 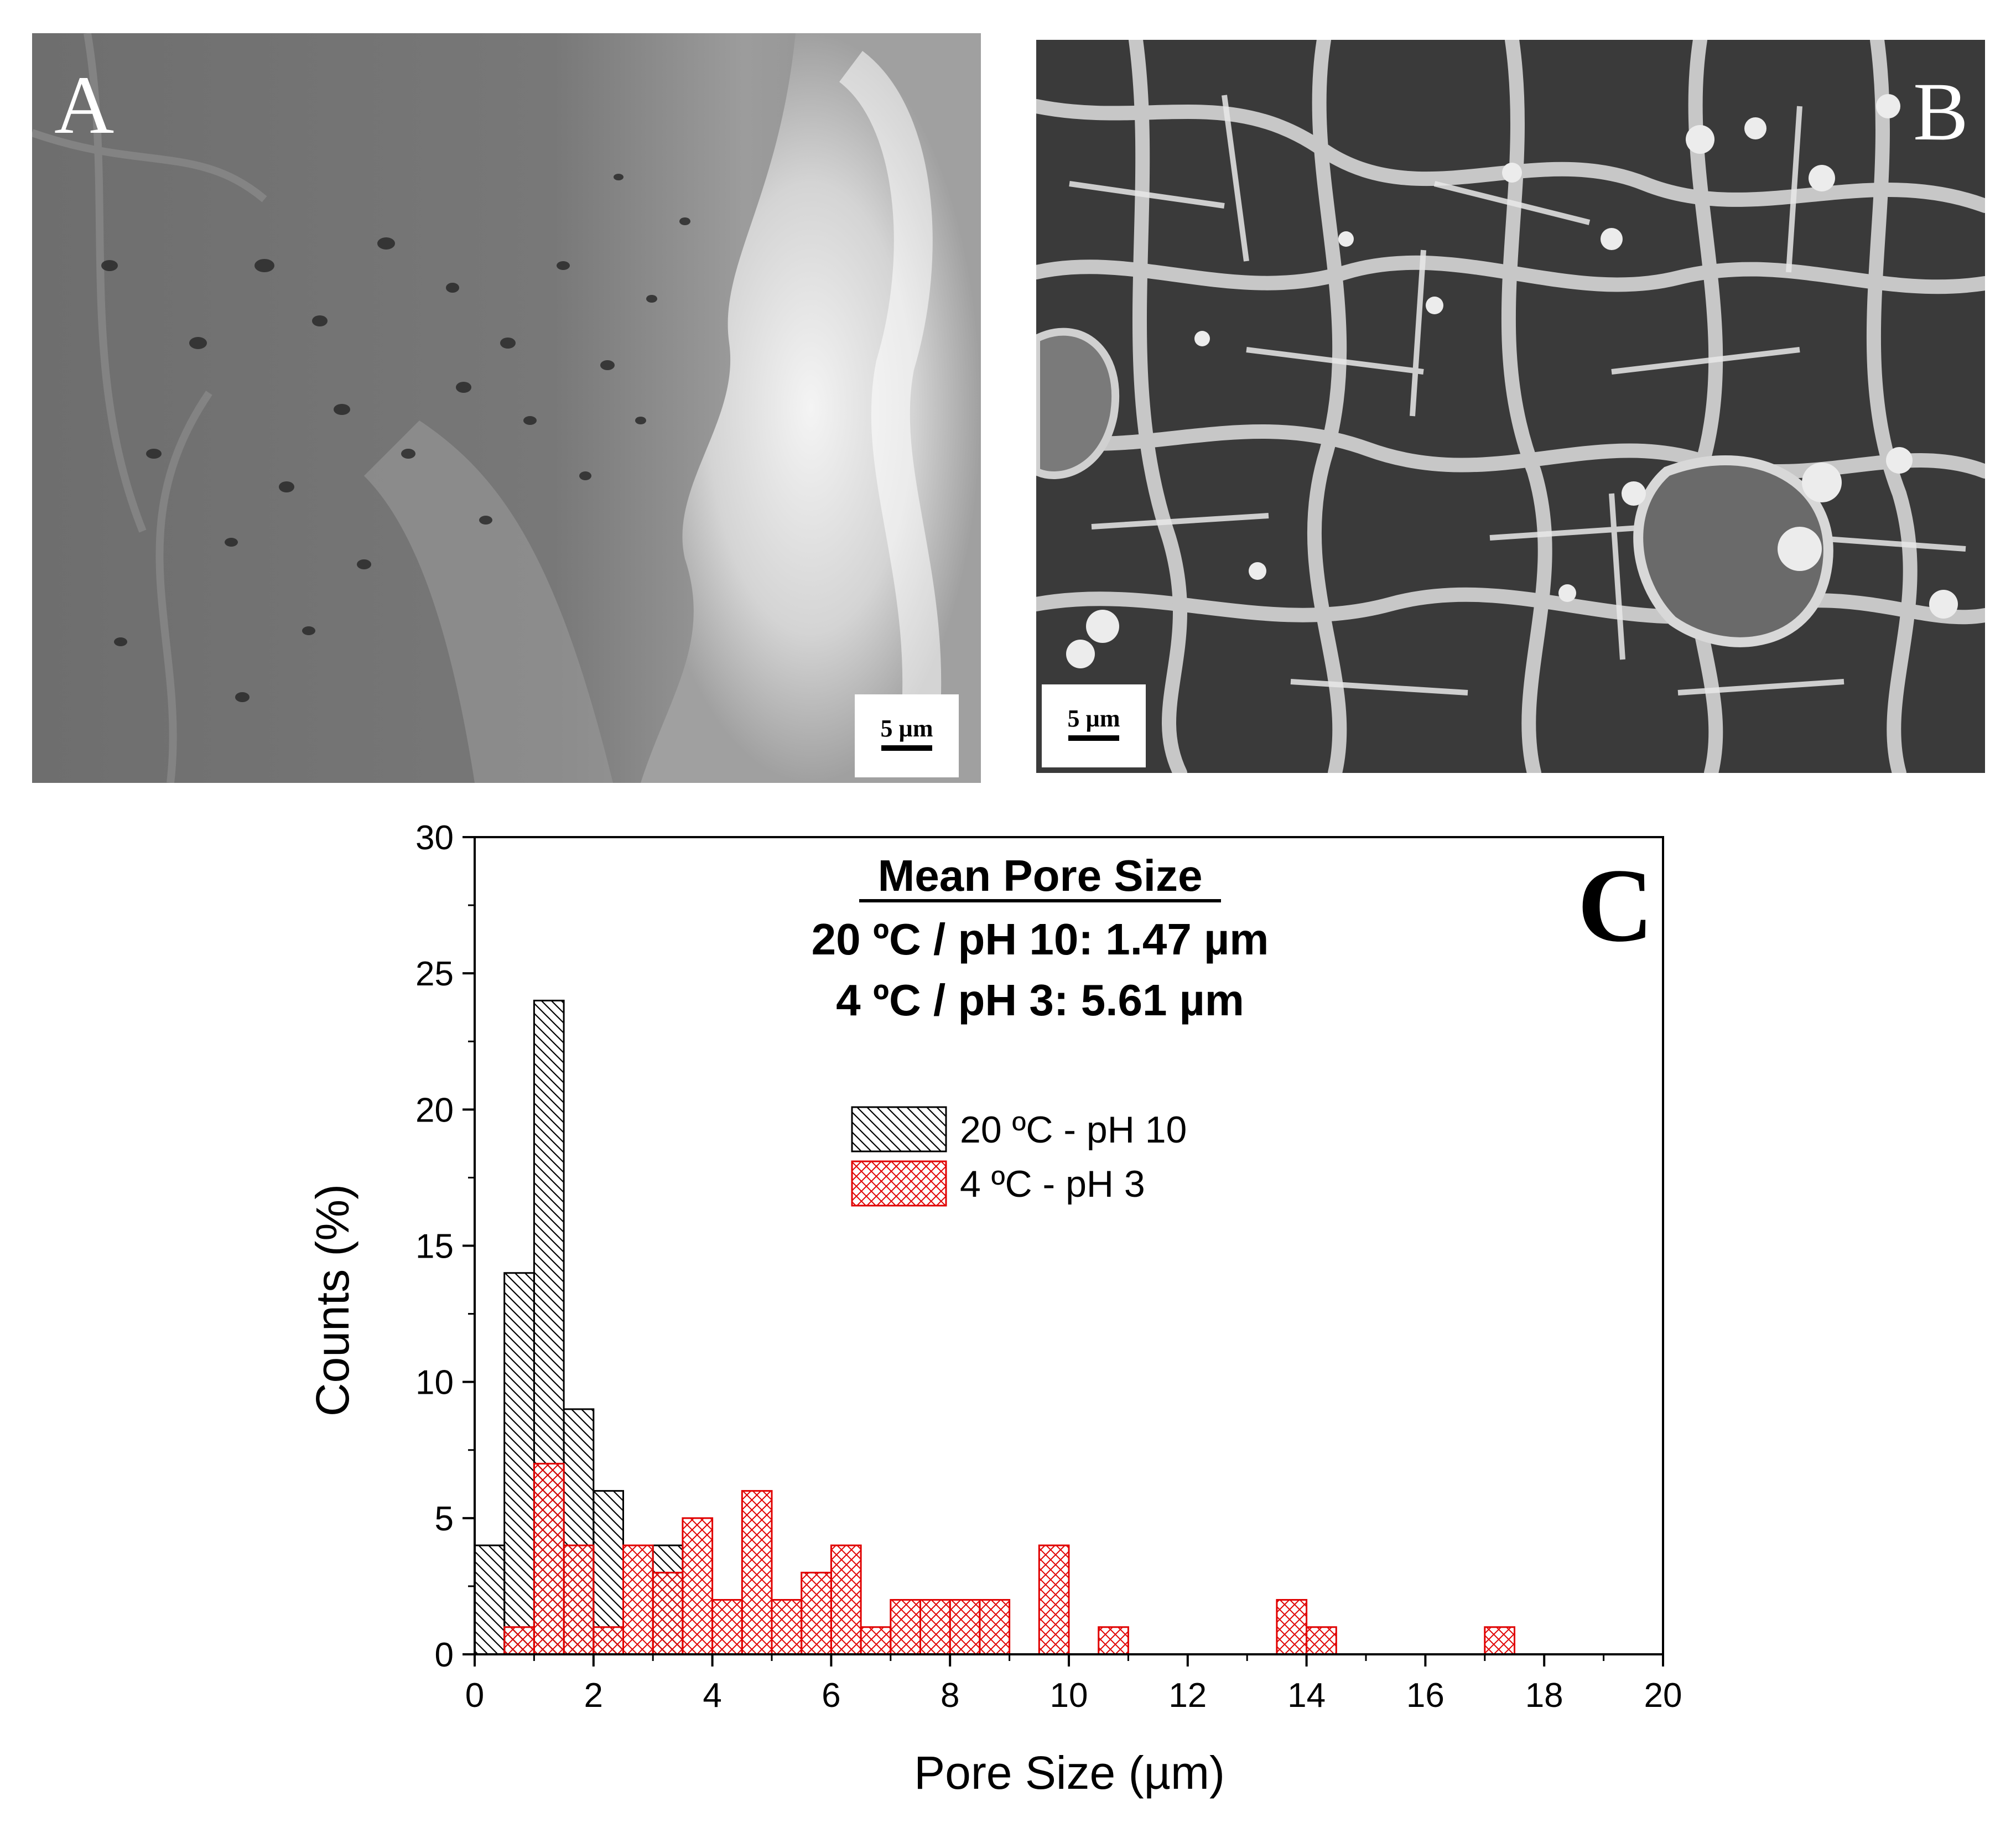 I want to click on x-tick-label-0: 0, so click(x=475, y=1695).